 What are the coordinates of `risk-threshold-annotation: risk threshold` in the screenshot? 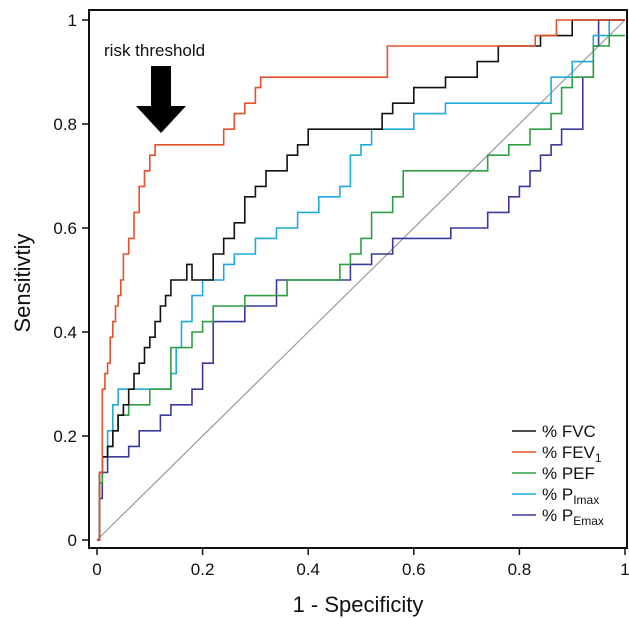 It's located at (154, 87).